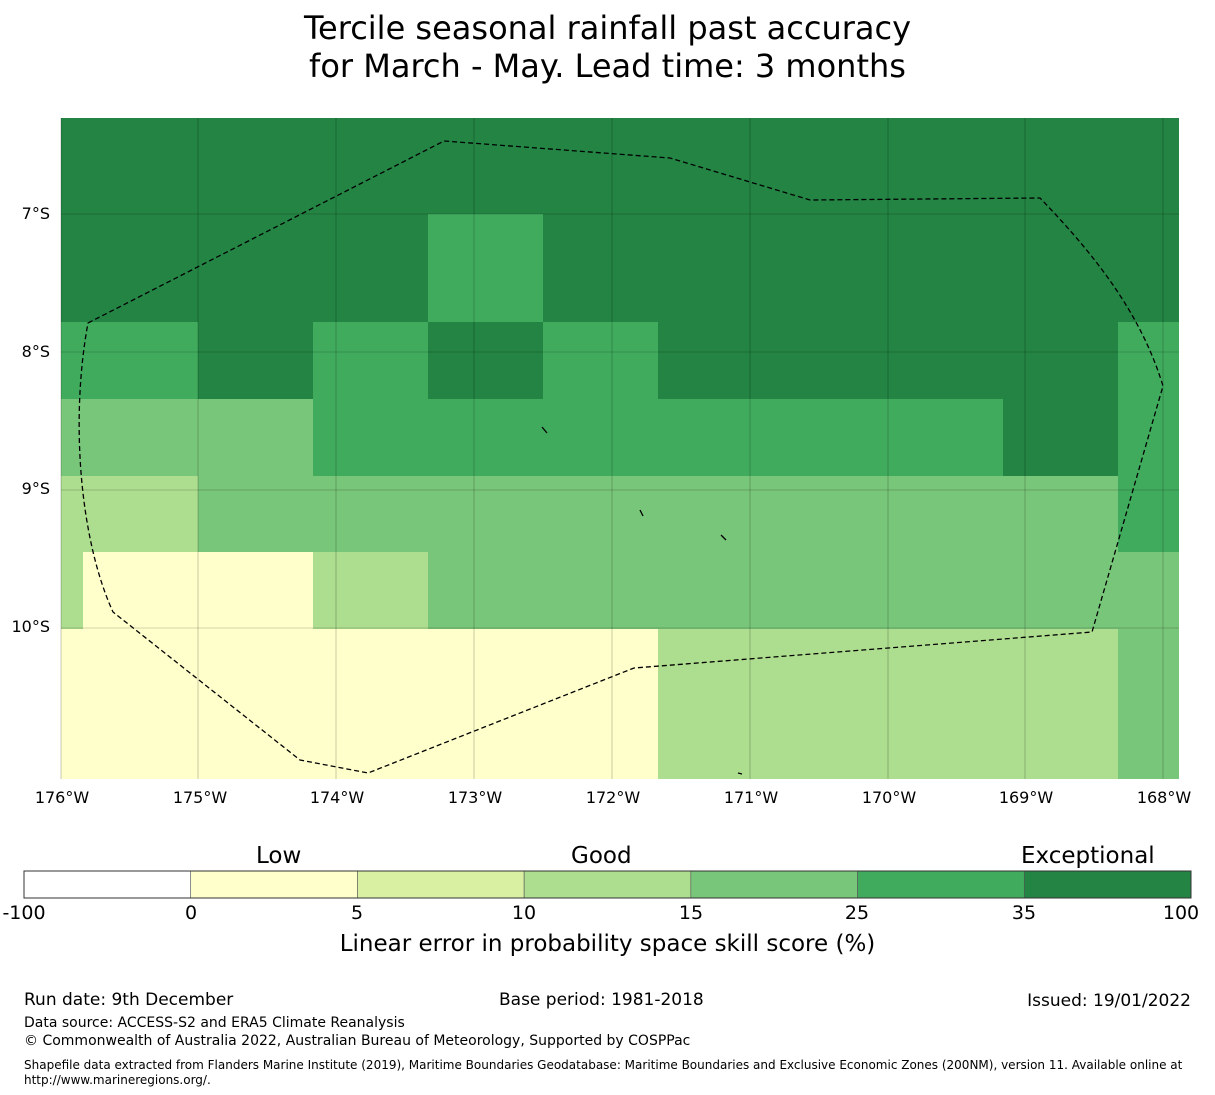 This screenshot has height=1095, width=1215. I want to click on lon-label: 175°W, so click(200, 797).